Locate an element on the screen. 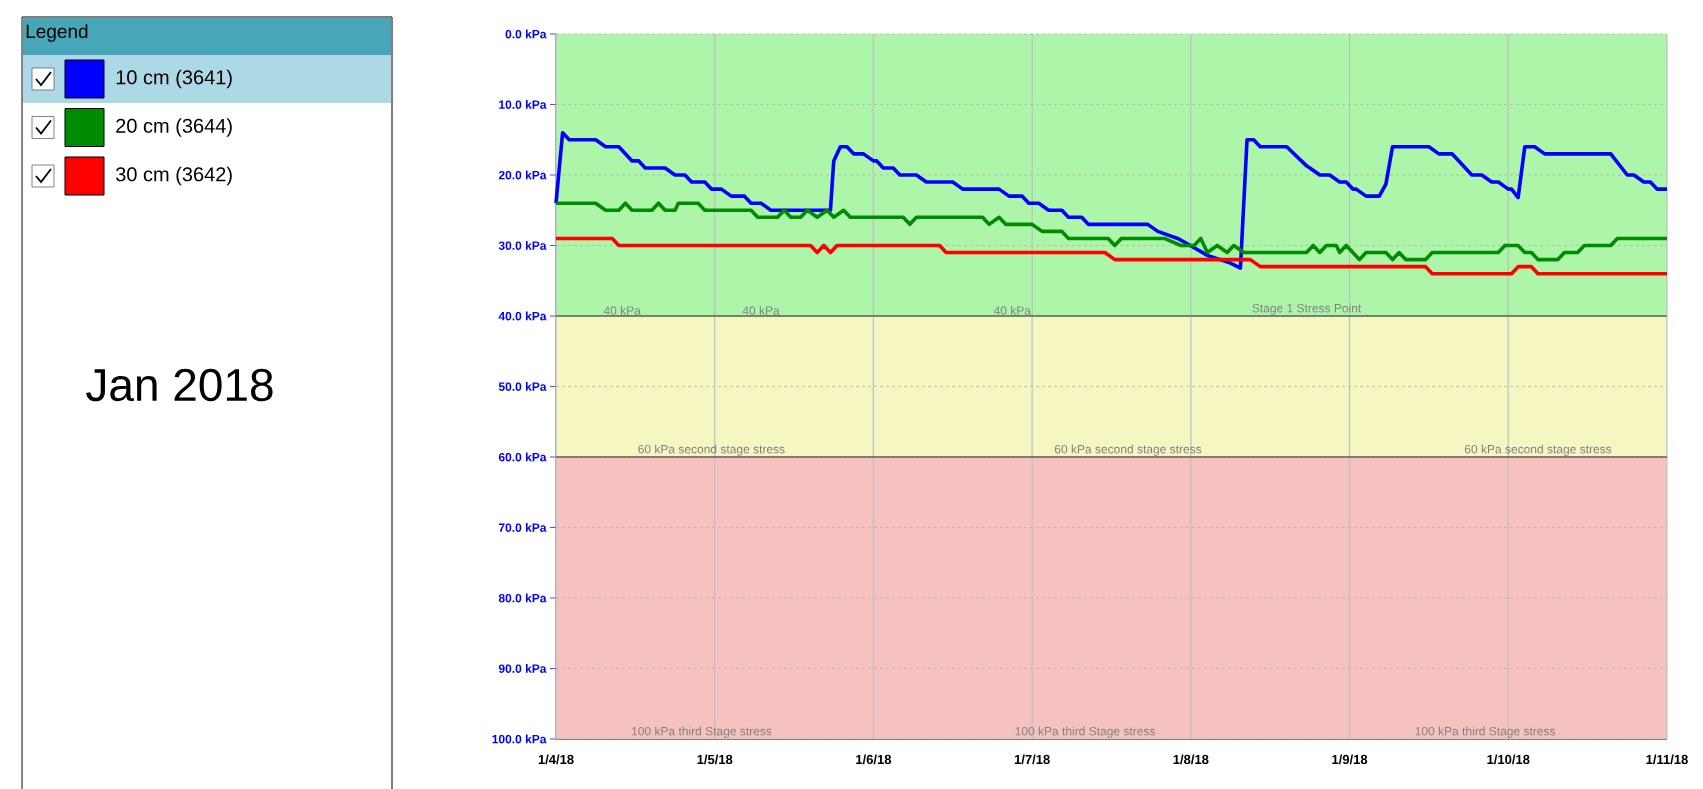  y-tick-label: 70.0 kPa is located at coordinates (522, 527).